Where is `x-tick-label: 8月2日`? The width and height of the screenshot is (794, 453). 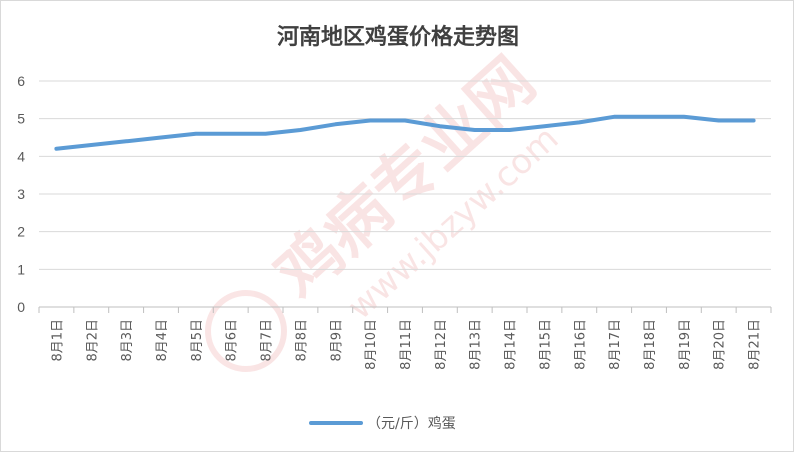 x-tick-label: 8月2日 is located at coordinates (92, 340).